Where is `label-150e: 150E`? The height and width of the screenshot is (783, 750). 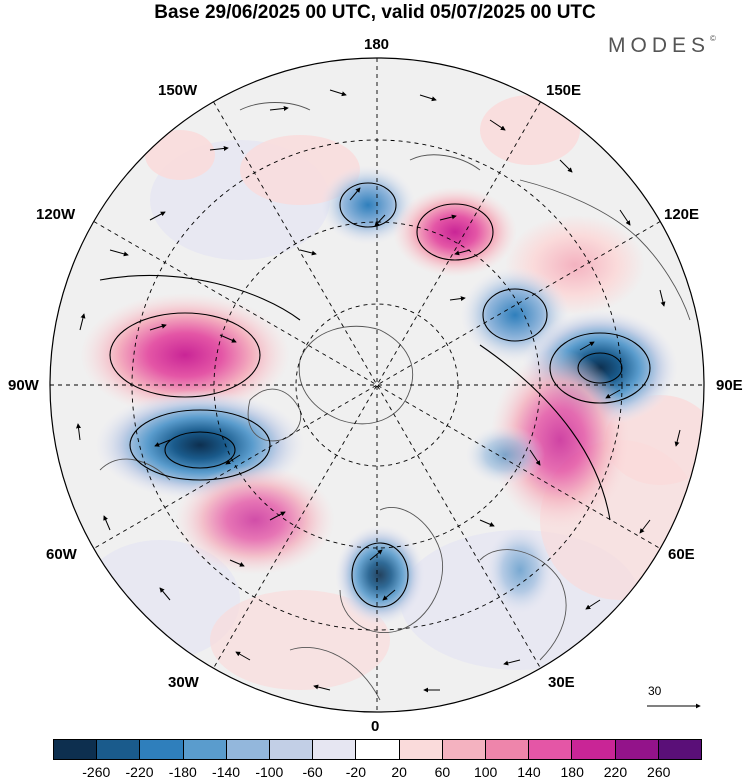
label-150e: 150E is located at coordinates (564, 90).